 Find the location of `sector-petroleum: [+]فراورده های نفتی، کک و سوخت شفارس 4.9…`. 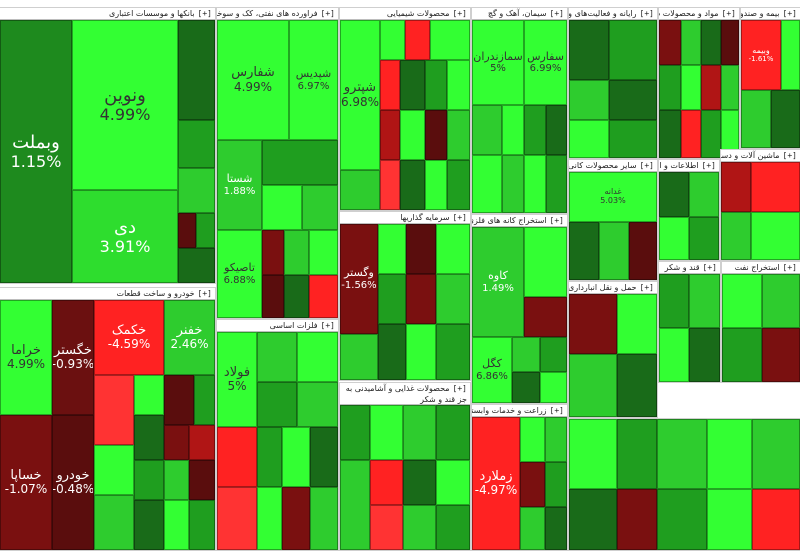

sector-petroleum: [+]فراورده های نفتی، کک و سوخت شفارس 4.9… is located at coordinates (277, 163).